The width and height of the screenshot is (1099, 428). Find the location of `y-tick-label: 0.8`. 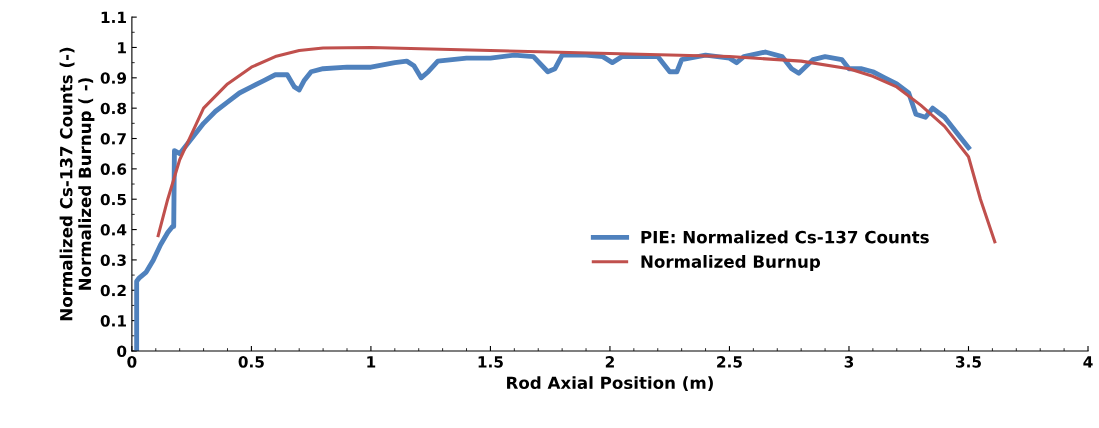

y-tick-label: 0.8 is located at coordinates (113, 108).